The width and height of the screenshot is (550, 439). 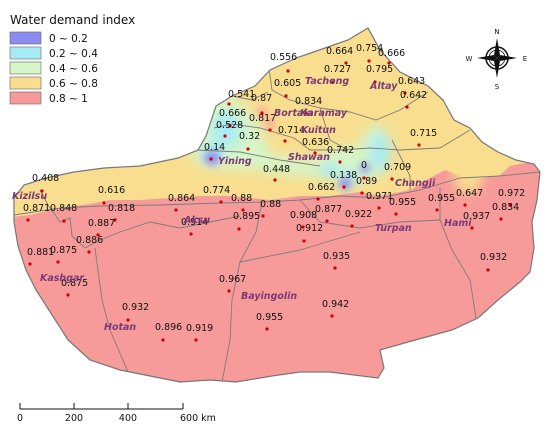 I want to click on scale-tick-0: 0, so click(x=20, y=418).